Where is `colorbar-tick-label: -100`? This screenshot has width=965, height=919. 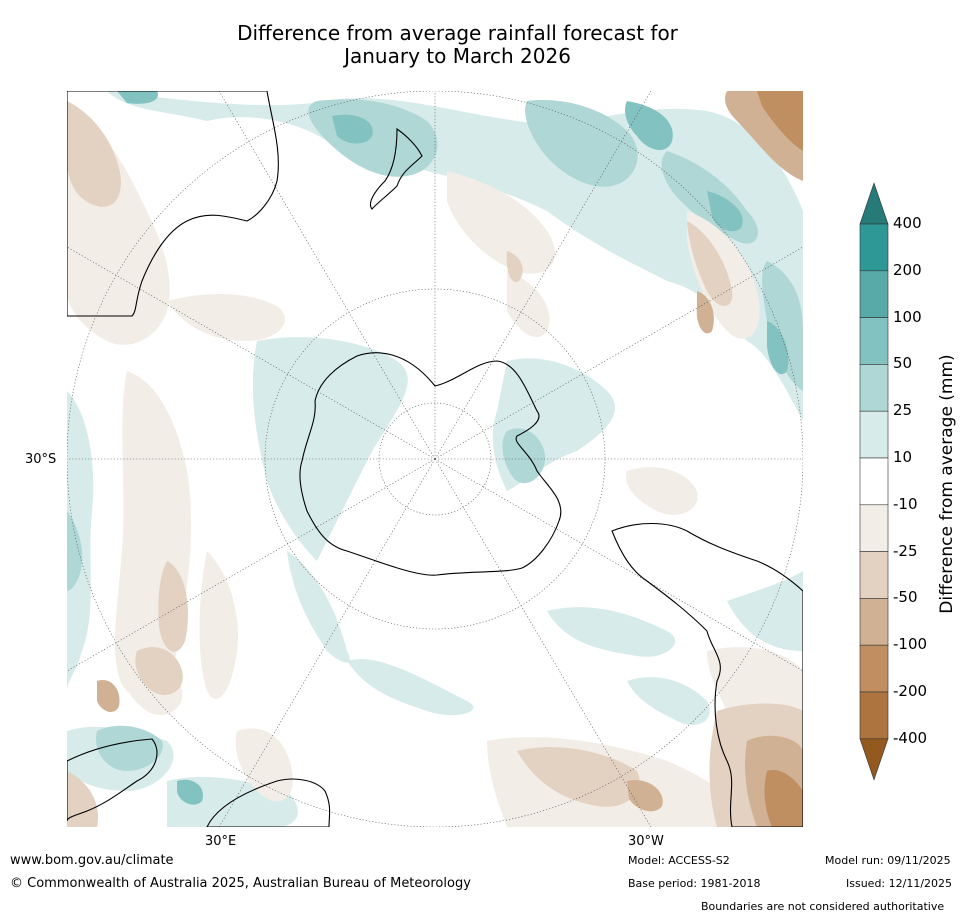 colorbar-tick-label: -100 is located at coordinates (910, 644).